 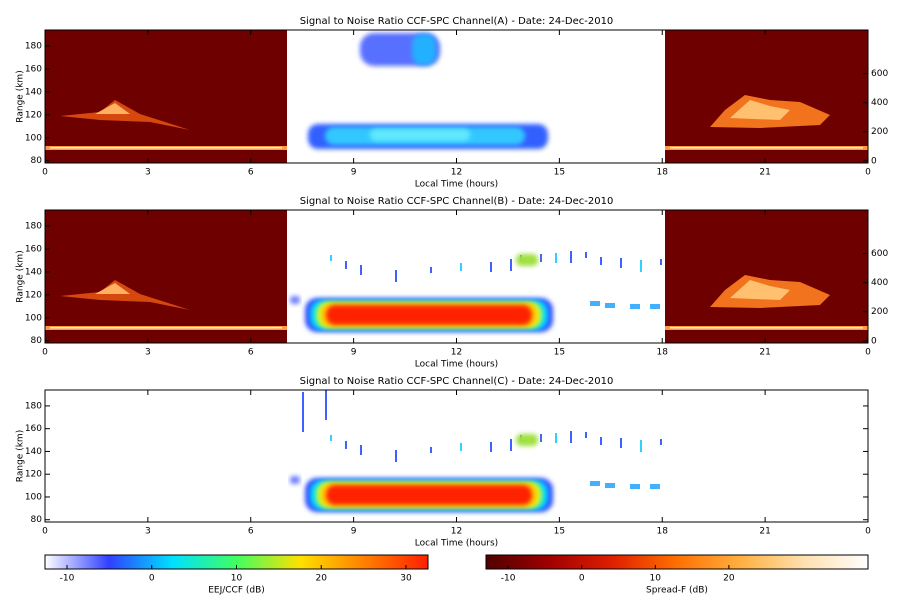 I want to click on colorbar, so click(x=677, y=562).